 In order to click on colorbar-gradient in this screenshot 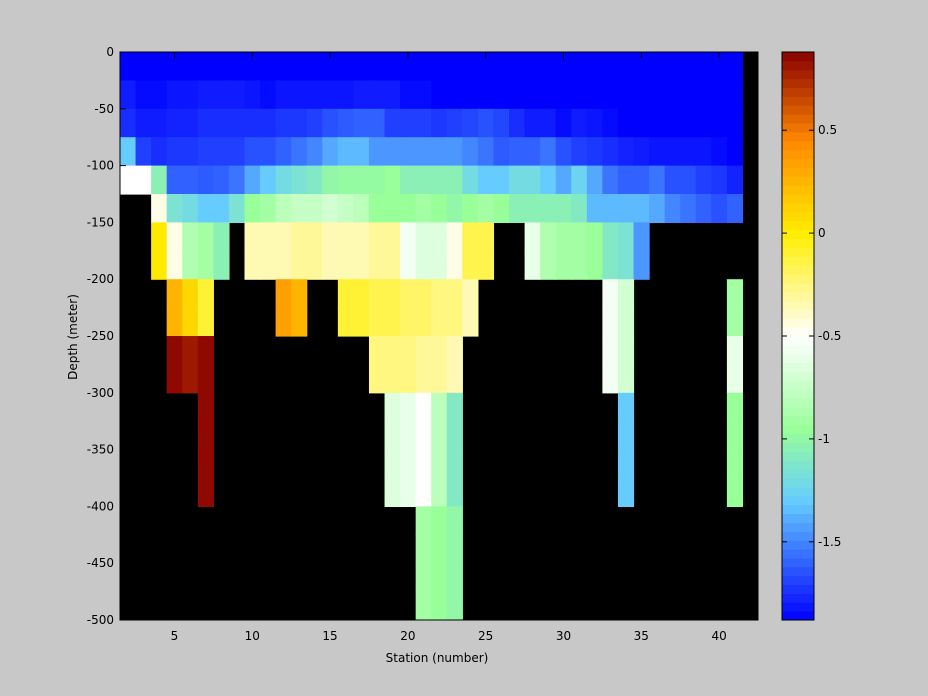, I will do `click(798, 336)`.